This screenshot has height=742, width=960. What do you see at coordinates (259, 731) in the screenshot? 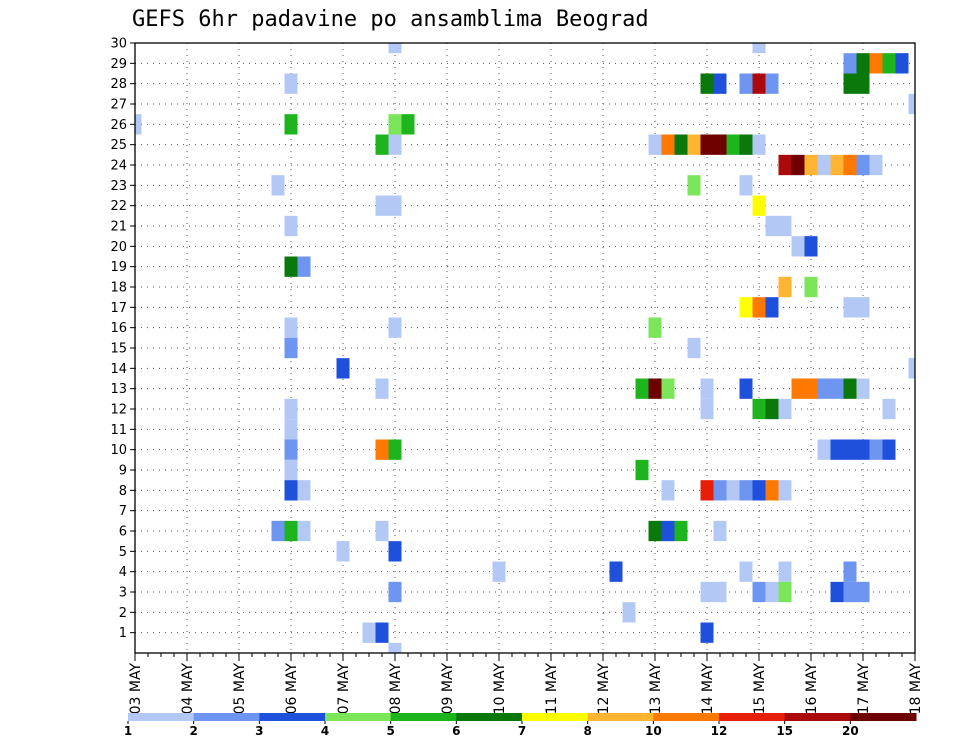
I see `legend-label: 3` at bounding box center [259, 731].